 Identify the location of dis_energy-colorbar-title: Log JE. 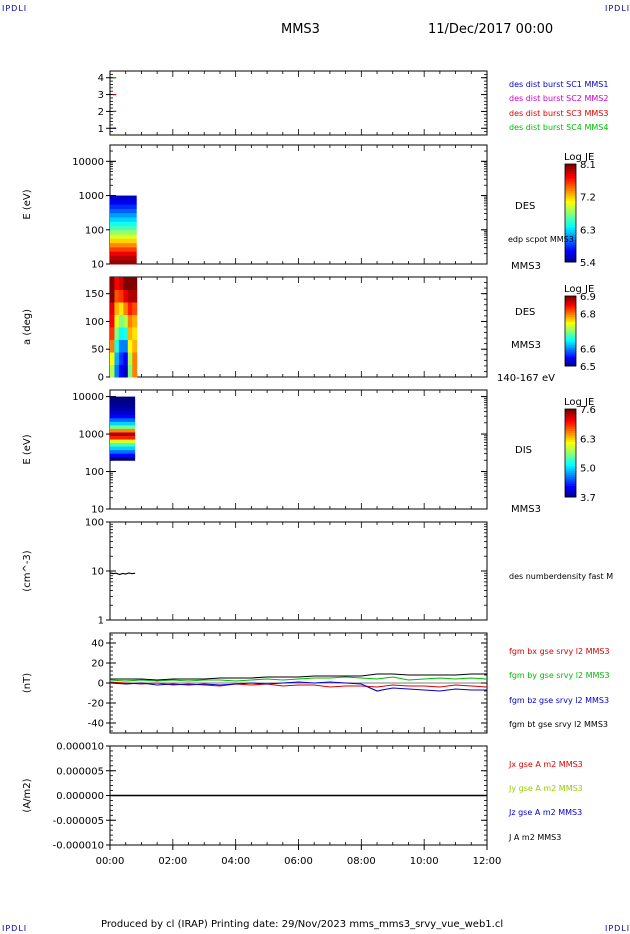
(579, 402).